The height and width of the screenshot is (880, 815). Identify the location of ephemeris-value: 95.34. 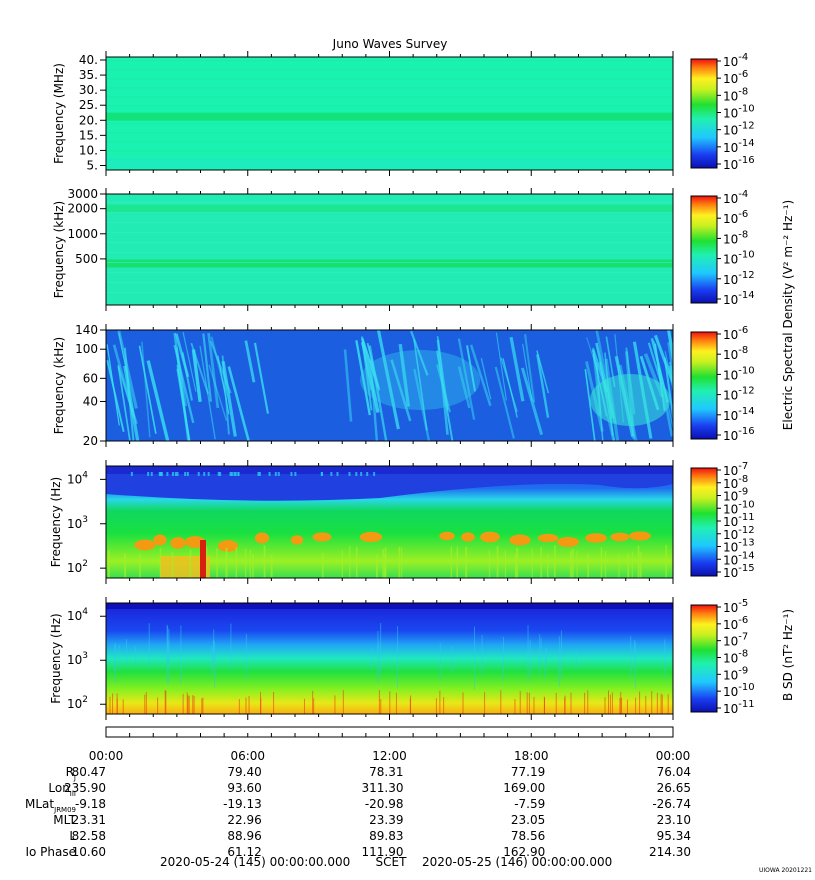
(674, 836).